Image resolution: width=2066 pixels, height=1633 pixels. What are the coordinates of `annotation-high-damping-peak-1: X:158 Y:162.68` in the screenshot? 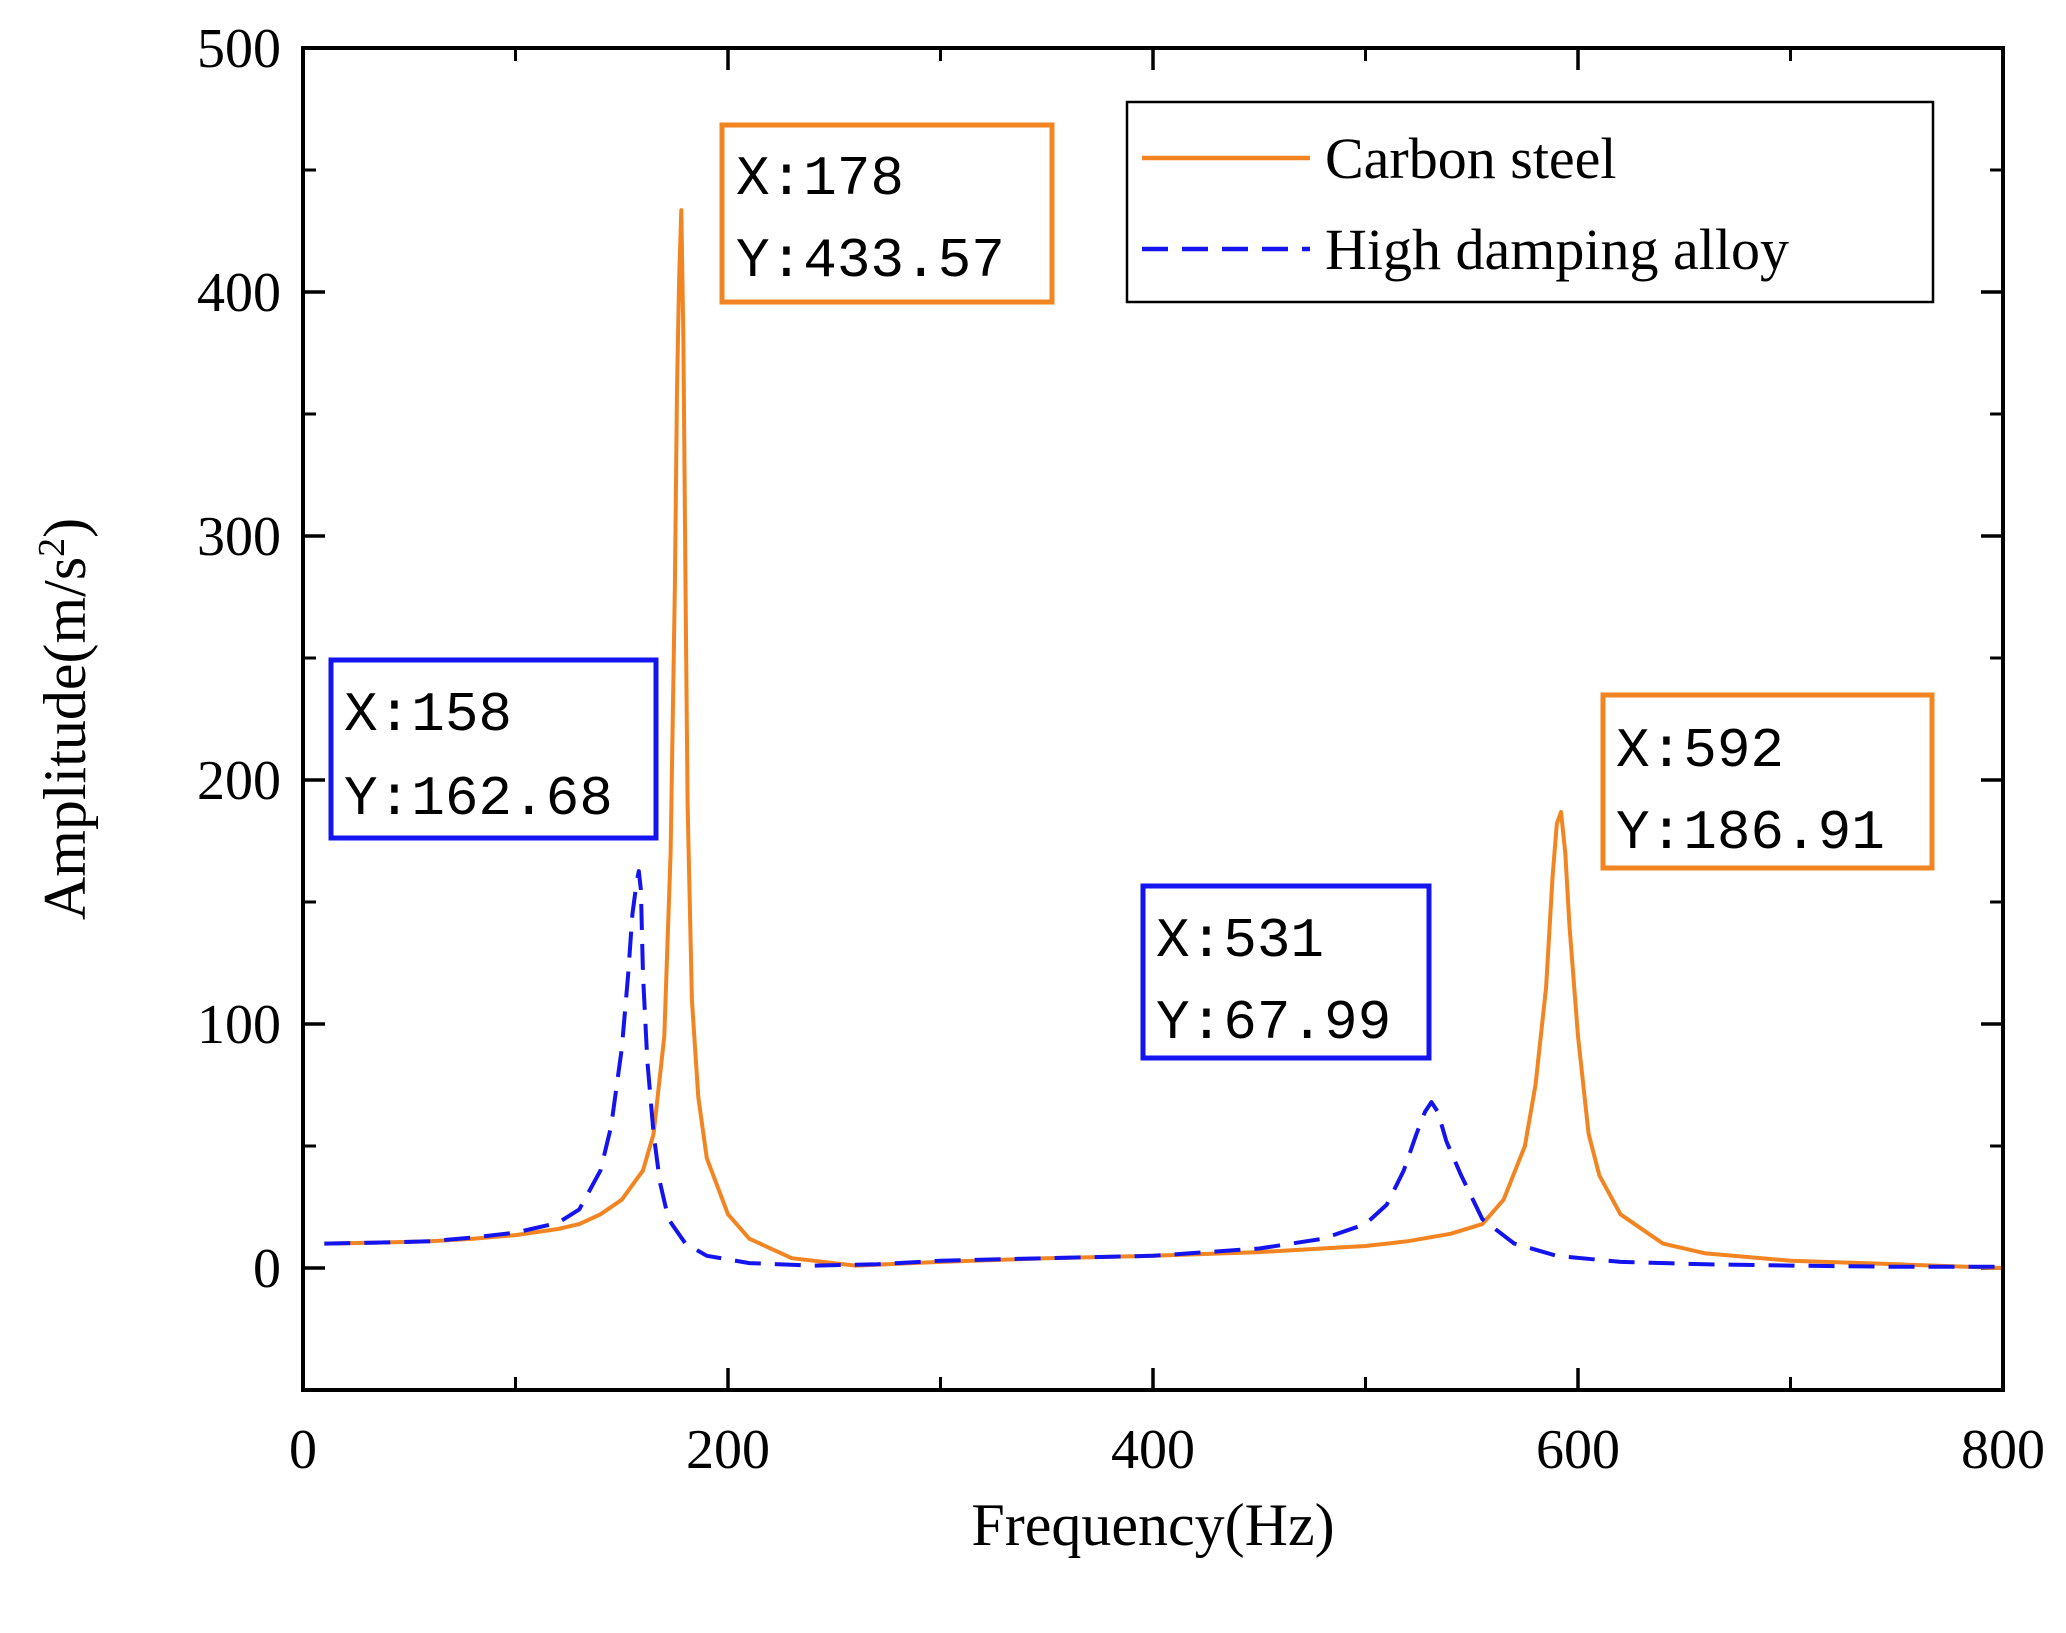 It's located at (493, 749).